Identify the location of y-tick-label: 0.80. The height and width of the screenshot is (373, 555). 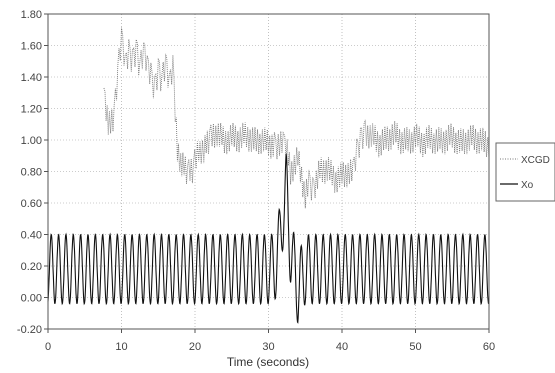
(31, 173).